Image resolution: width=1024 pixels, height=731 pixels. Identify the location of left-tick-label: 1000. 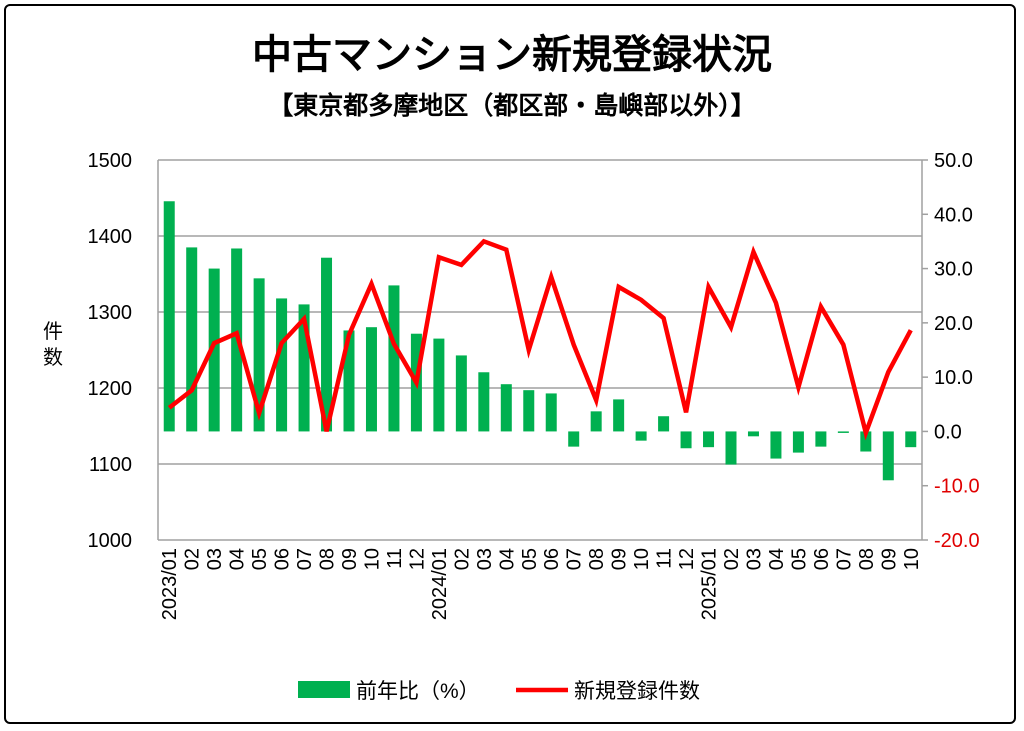
(110, 541).